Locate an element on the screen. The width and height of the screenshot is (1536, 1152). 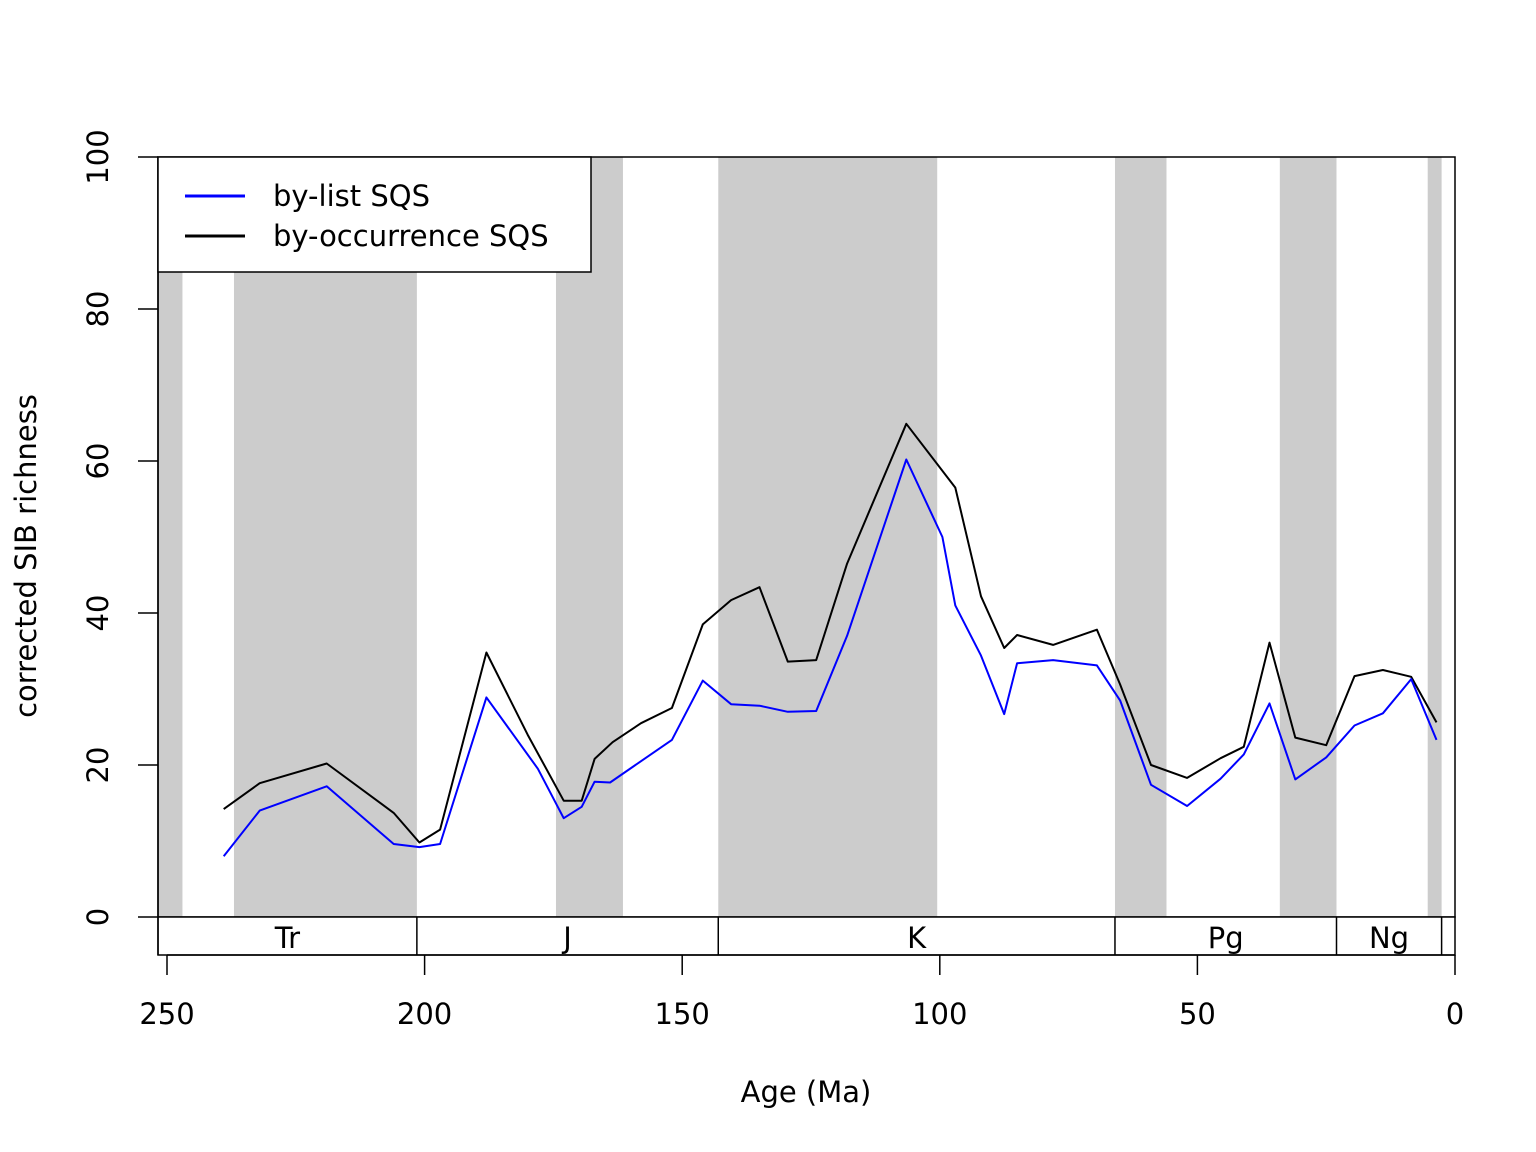
y-tick-label-60: 60 is located at coordinates (98, 461).